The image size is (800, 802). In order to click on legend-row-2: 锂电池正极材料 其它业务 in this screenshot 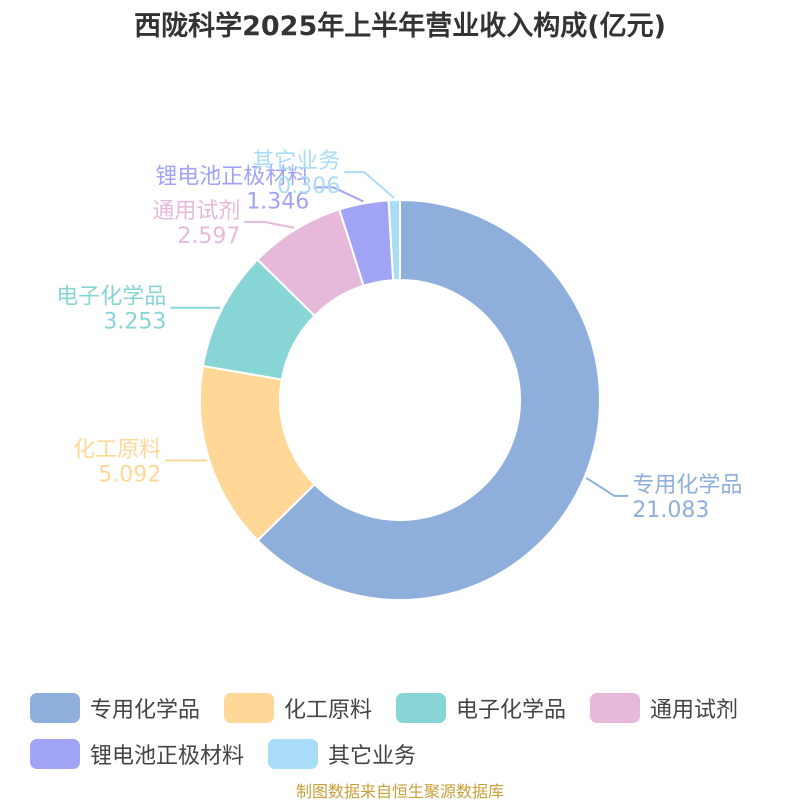, I will do `click(410, 754)`.